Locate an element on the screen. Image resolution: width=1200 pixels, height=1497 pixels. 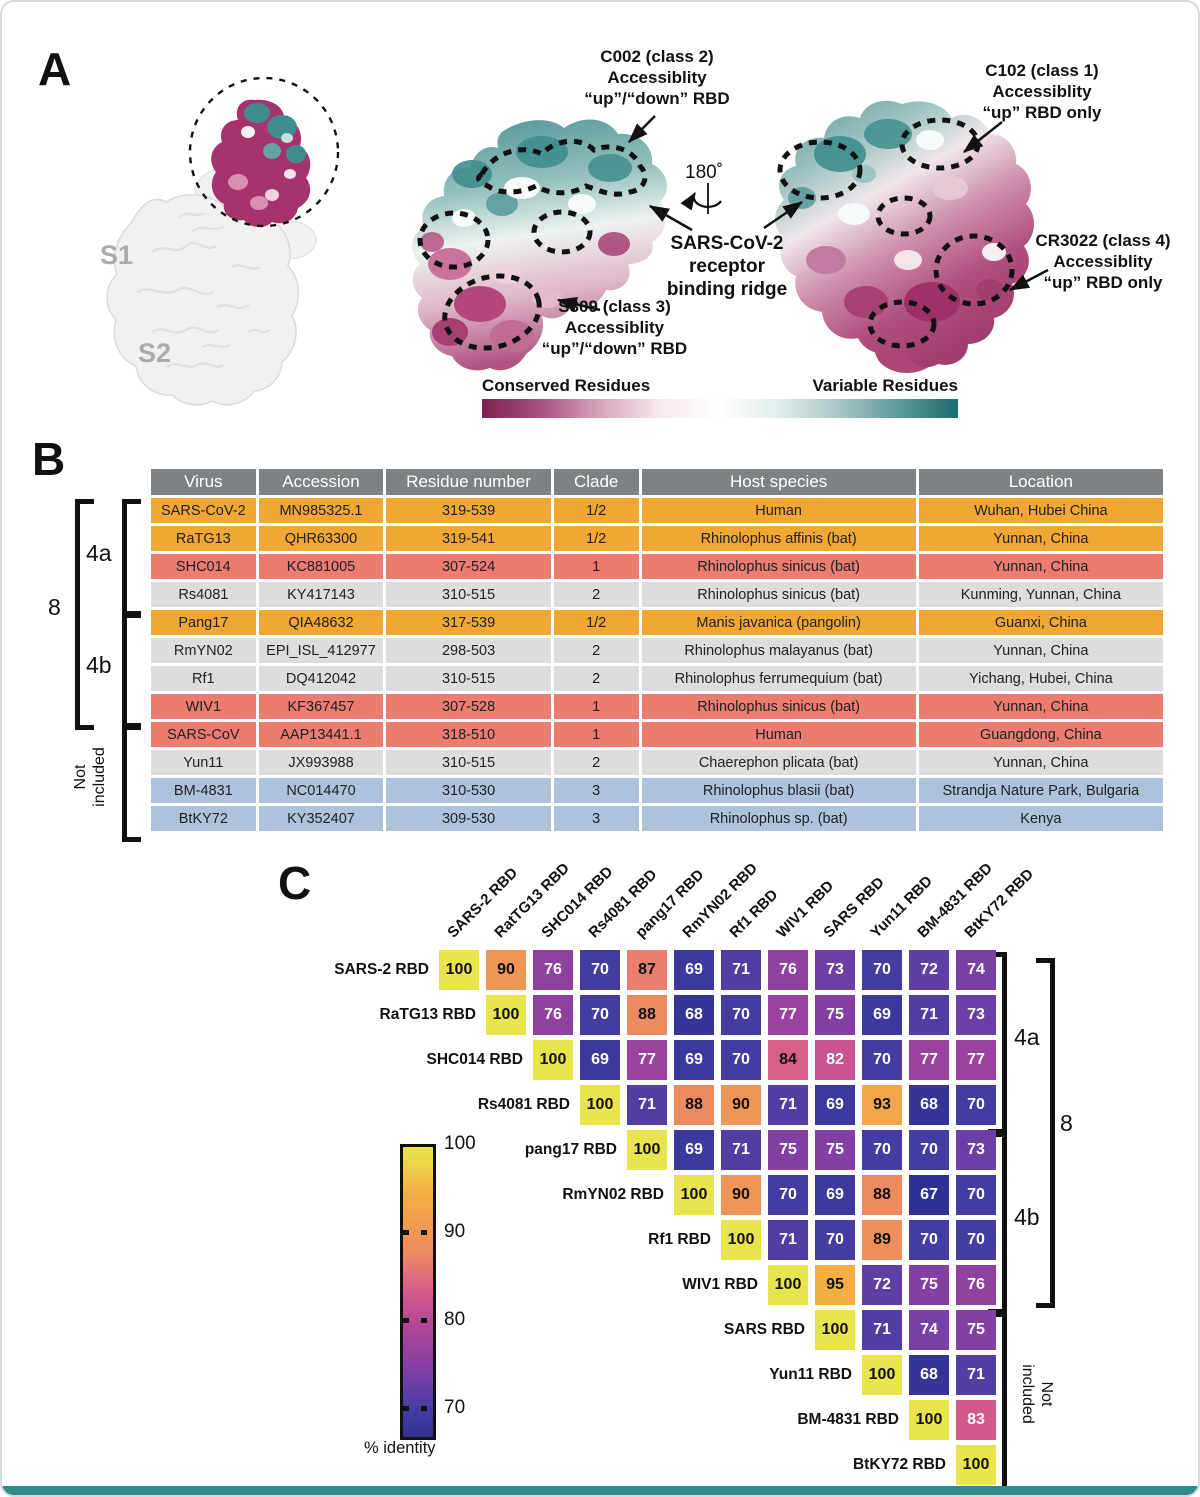
column-header: Location is located at coordinates (1040, 482).